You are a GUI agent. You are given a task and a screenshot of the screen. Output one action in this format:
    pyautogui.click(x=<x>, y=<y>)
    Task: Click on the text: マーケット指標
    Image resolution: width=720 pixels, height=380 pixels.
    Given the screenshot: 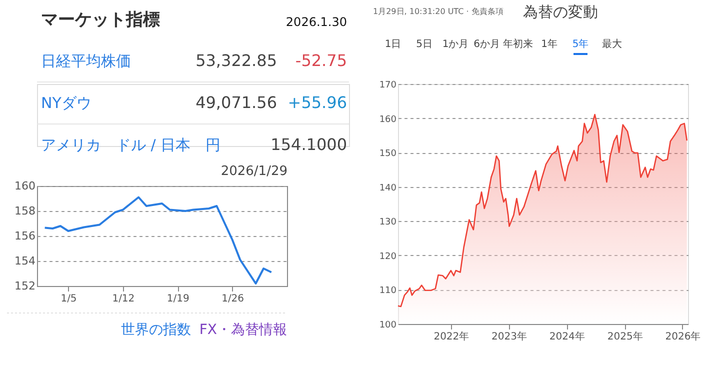 What is the action you would take?
    pyautogui.click(x=100, y=20)
    